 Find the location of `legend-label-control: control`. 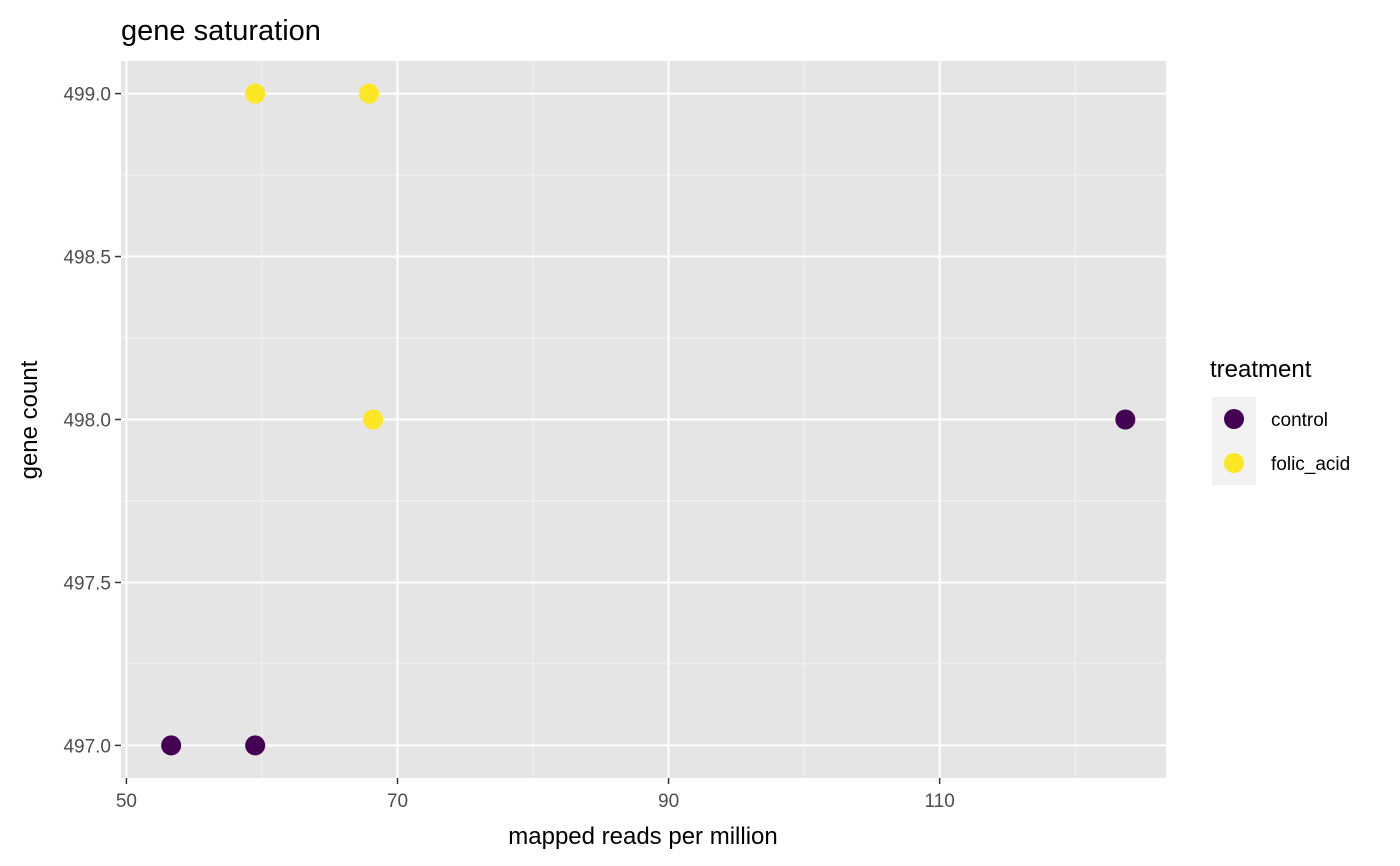

legend-label-control: control is located at coordinates (1299, 420).